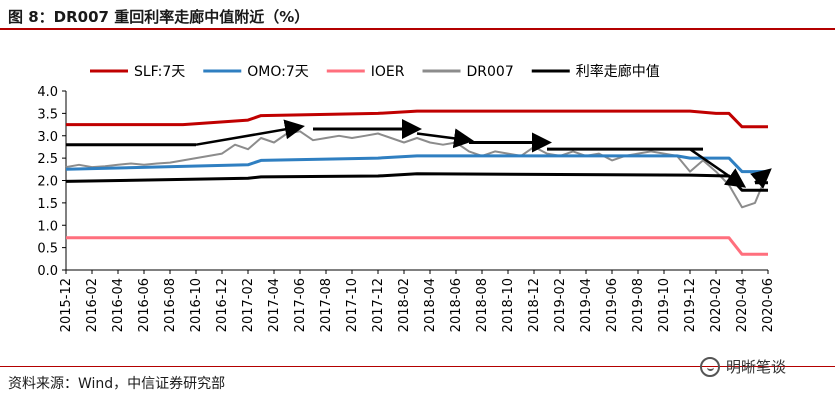  What do you see at coordinates (248, 305) in the screenshot?
I see `x-tick-label: 2017-02` at bounding box center [248, 305].